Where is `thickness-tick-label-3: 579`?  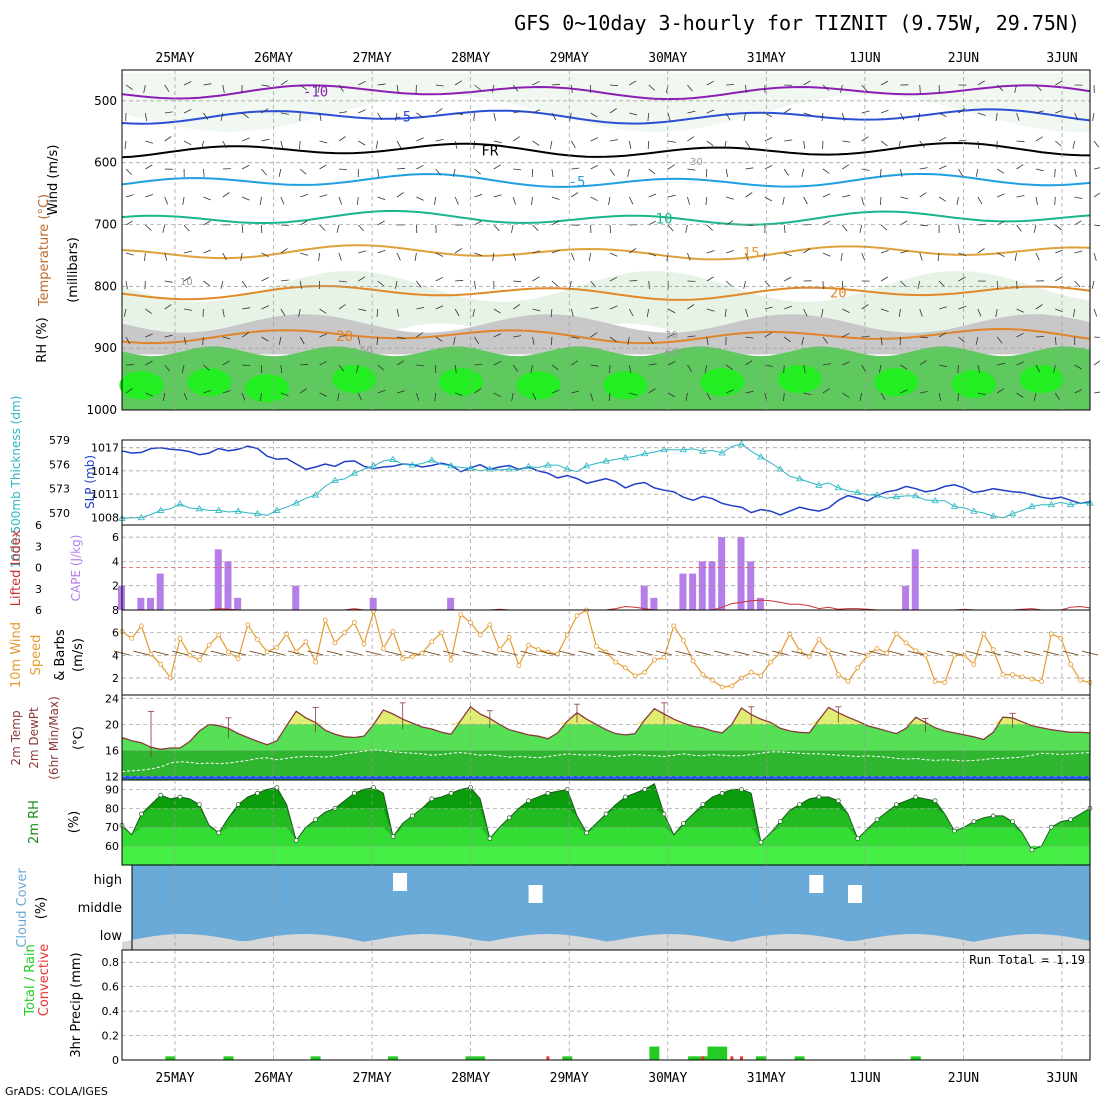
thickness-tick-label-3: 579 is located at coordinates (59, 440).